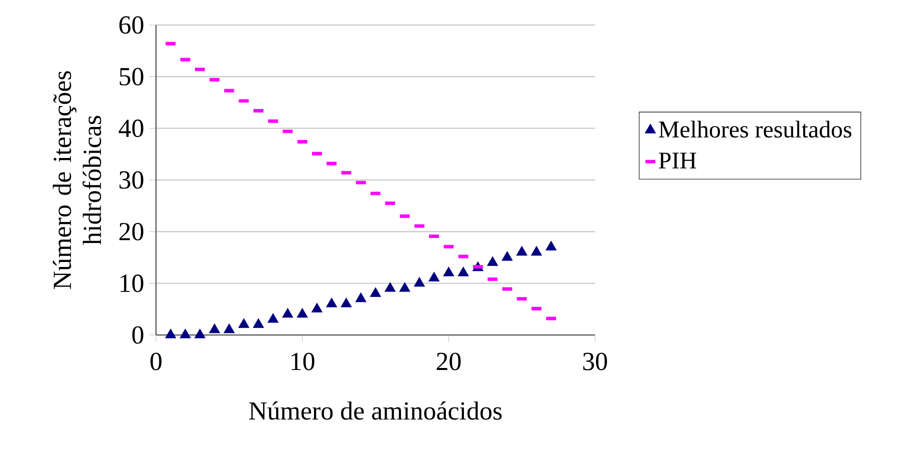 This screenshot has width=921, height=452. Describe the element at coordinates (677, 160) in the screenshot. I see `legend-label: PIH` at that location.